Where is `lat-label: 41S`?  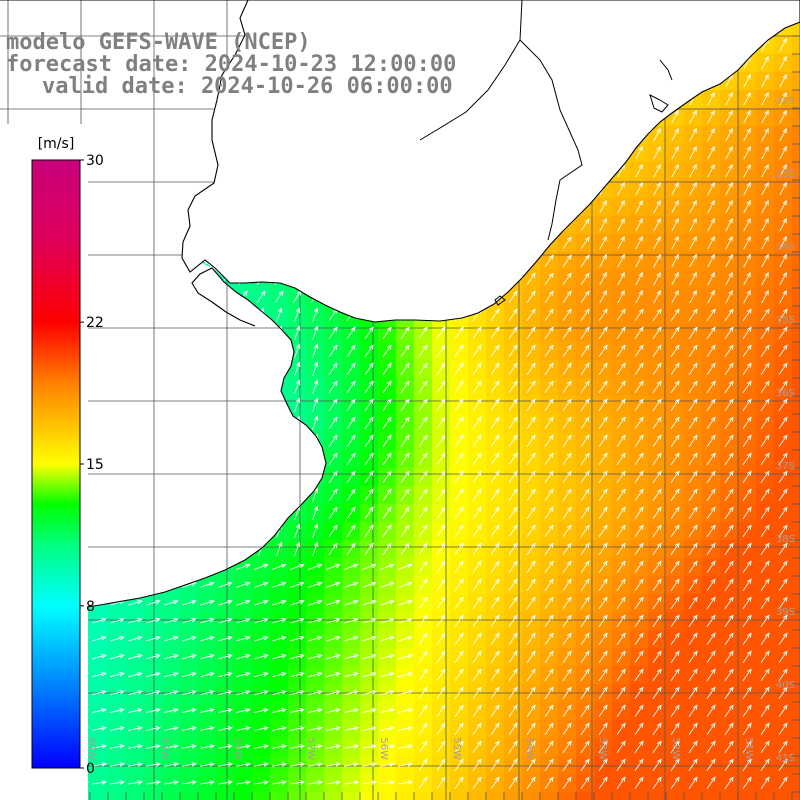 lat-label: 41S is located at coordinates (785, 758).